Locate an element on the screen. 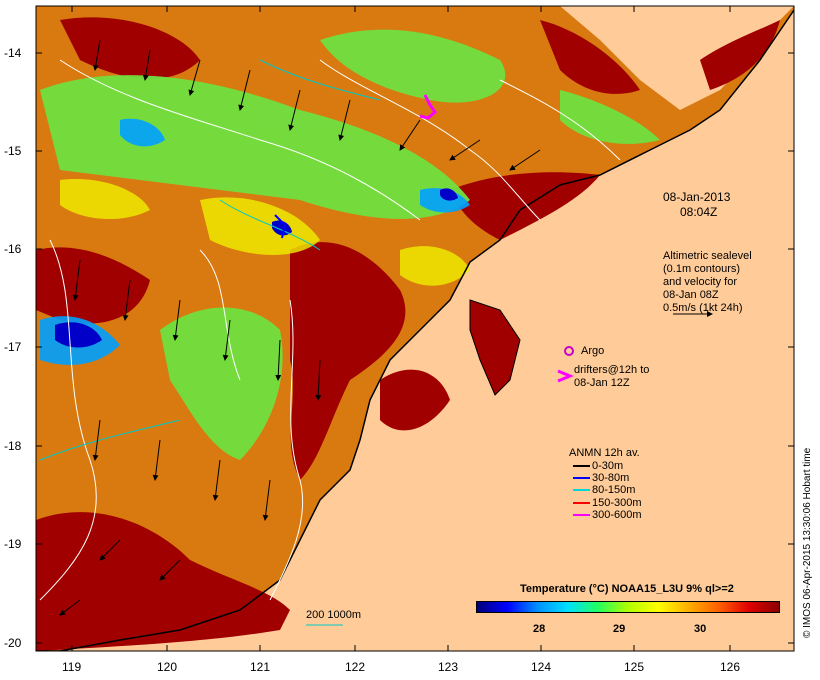 The height and width of the screenshot is (680, 820). sst-deep-blue-patches is located at coordinates (256, 268).